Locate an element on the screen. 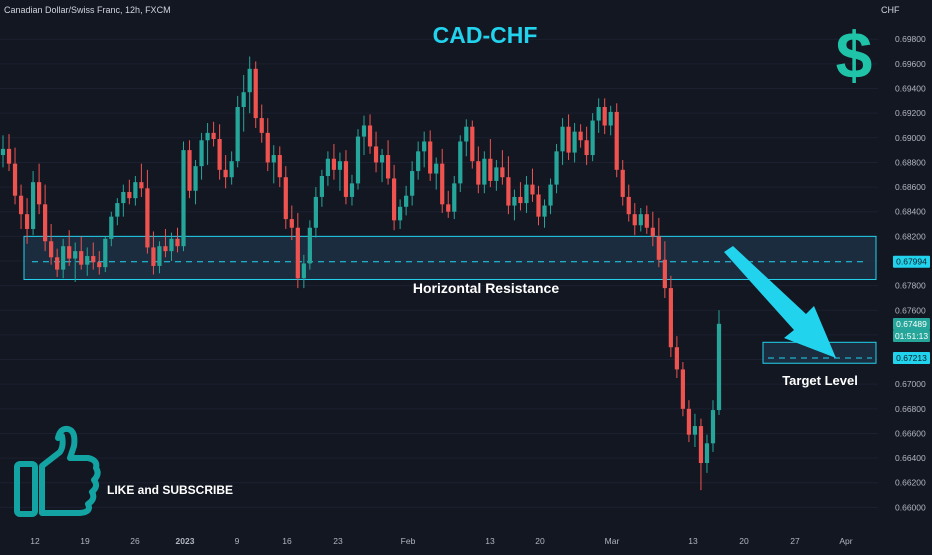  x-tick-label: 19 is located at coordinates (85, 541).